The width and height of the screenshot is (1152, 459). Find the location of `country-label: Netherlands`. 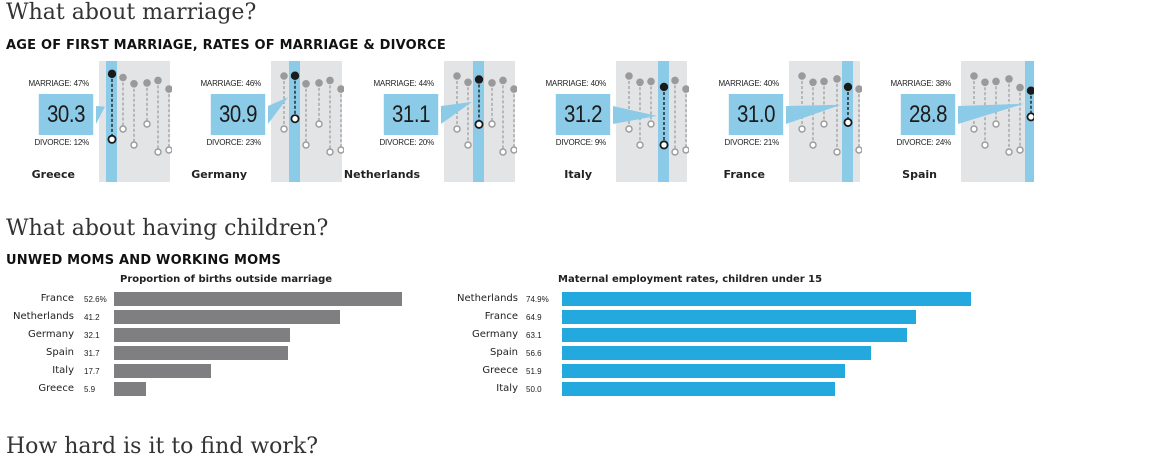

country-label: Netherlands is located at coordinates (381, 174).